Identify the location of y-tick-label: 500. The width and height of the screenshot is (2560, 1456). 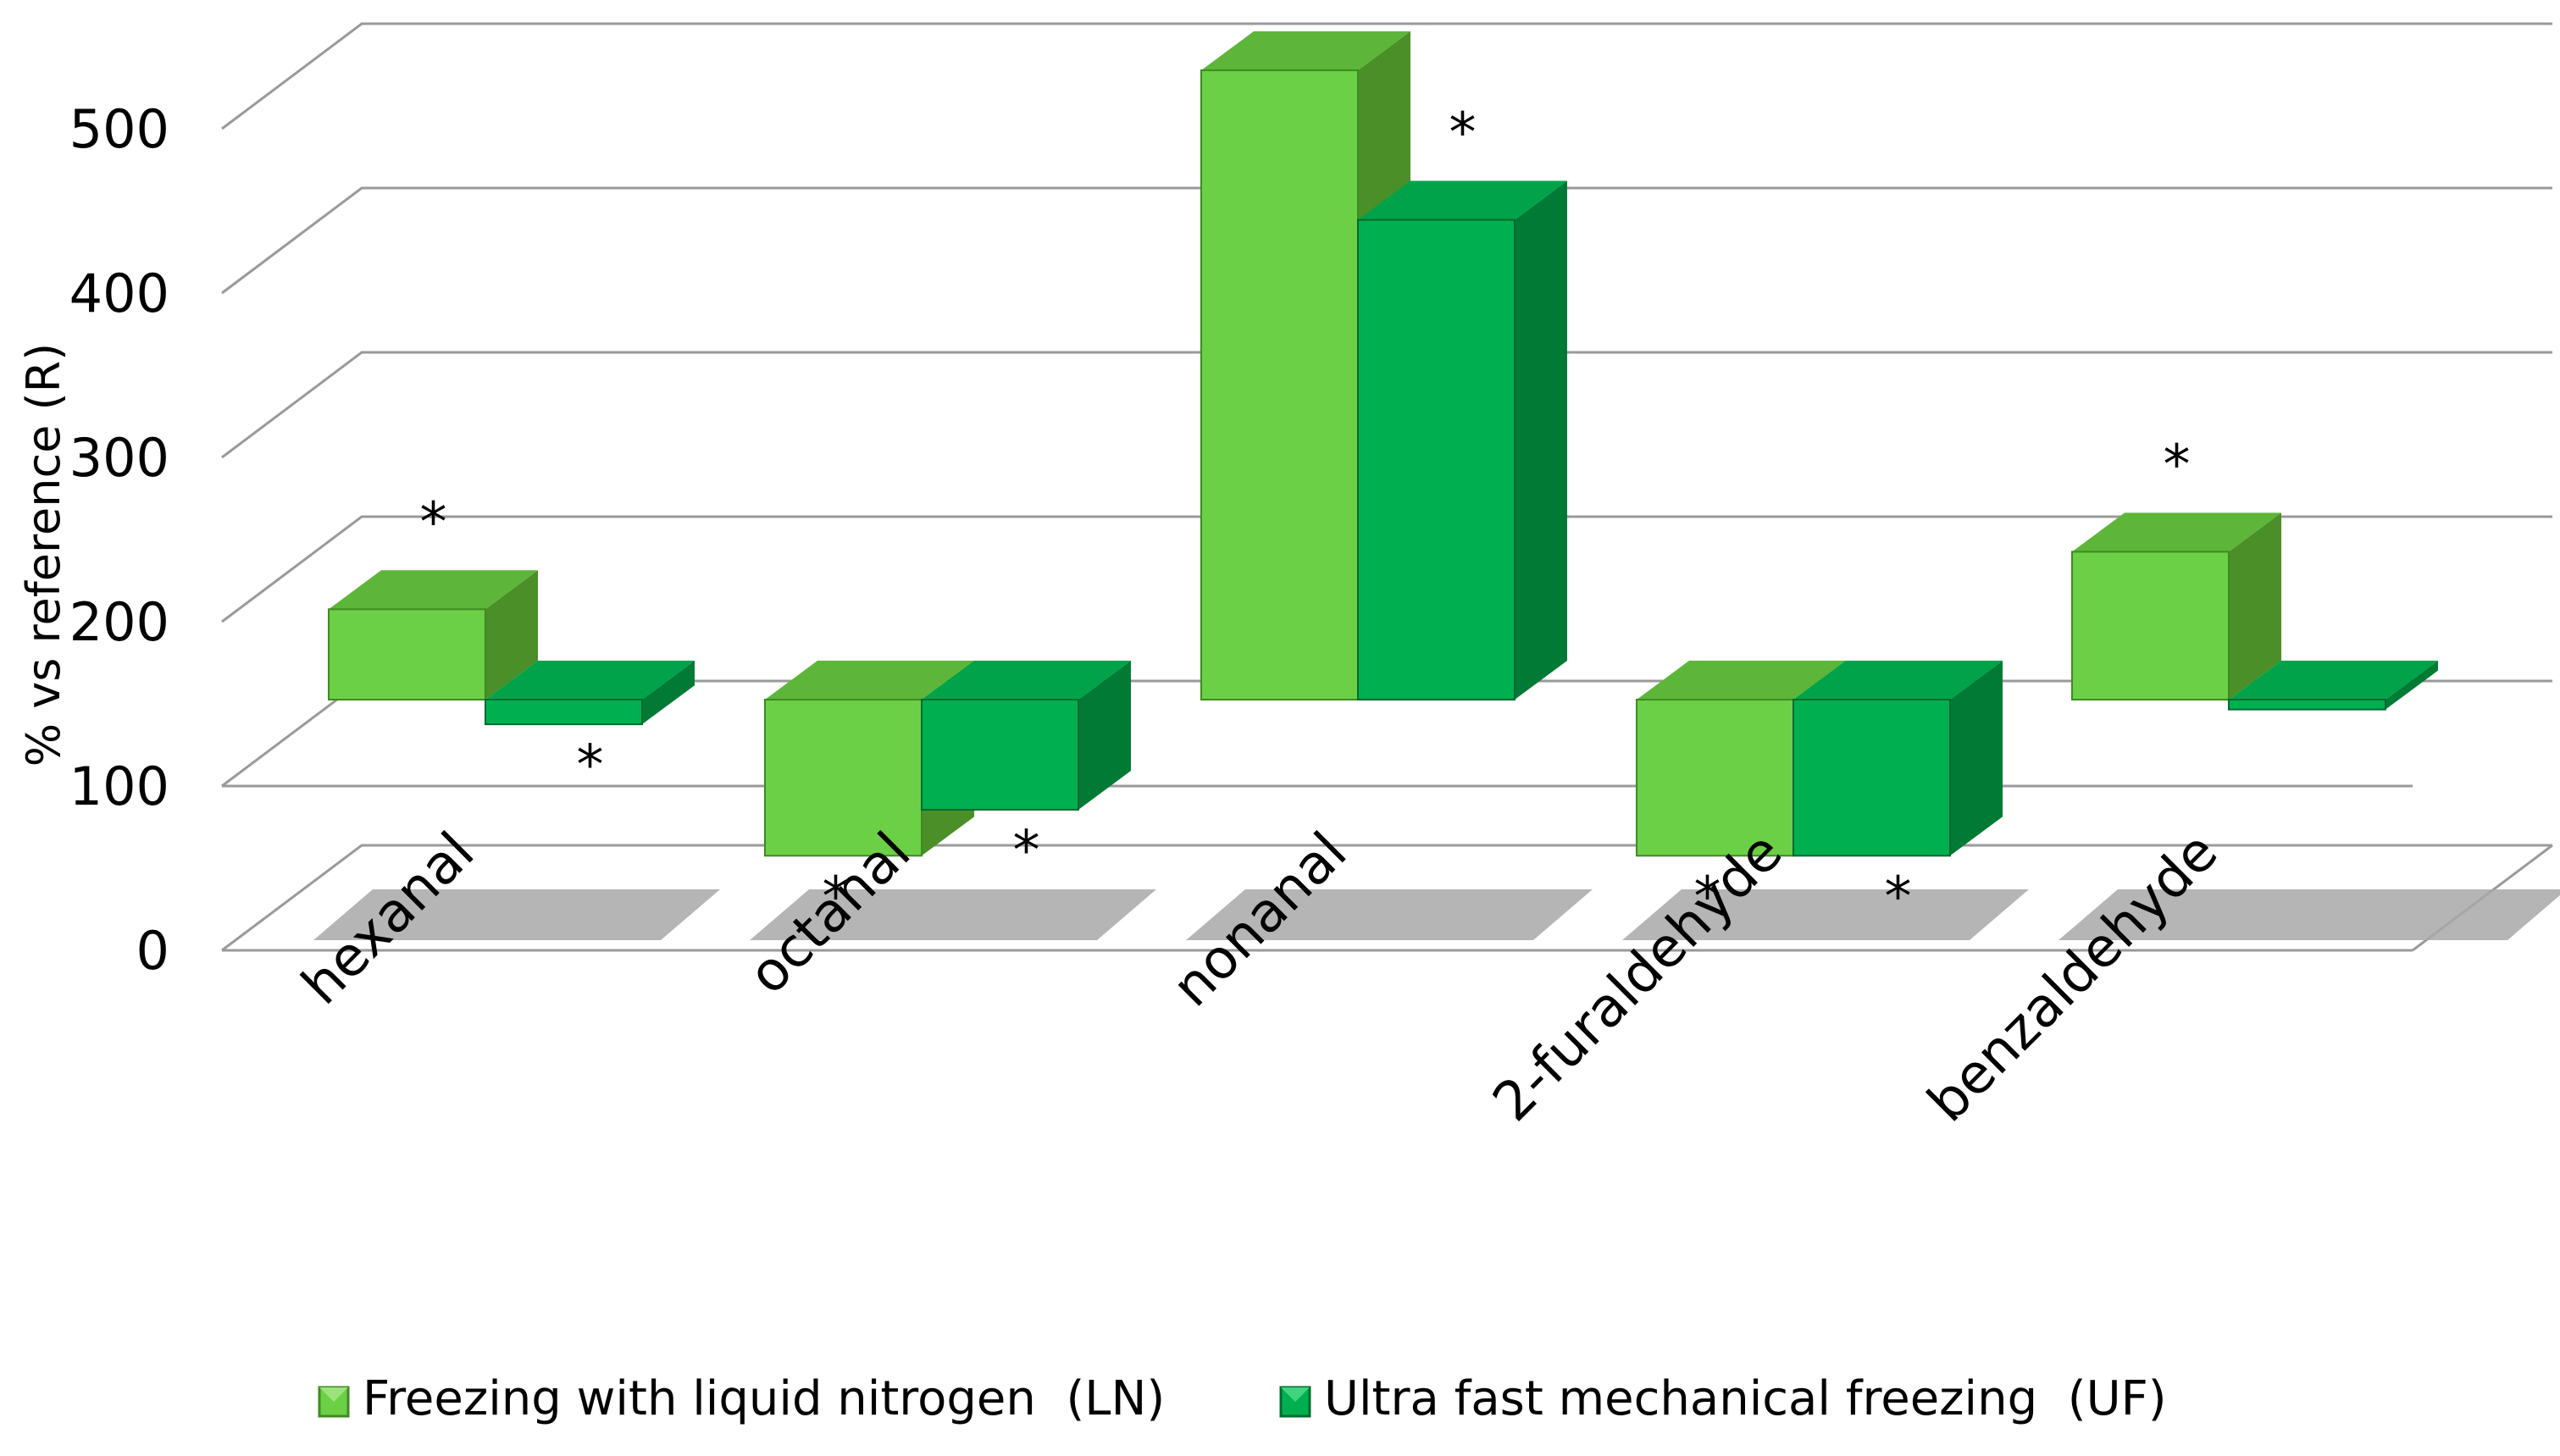
(119, 129).